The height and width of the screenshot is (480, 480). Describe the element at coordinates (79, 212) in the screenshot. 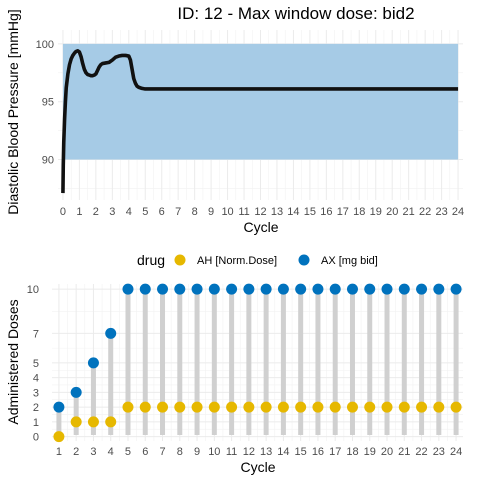

I see `top-x-tick-label: 1` at that location.